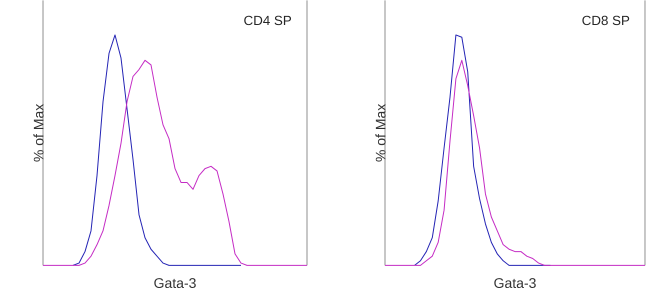 The image size is (650, 300). I want to click on chart-title: CD4 SP, so click(268, 20).